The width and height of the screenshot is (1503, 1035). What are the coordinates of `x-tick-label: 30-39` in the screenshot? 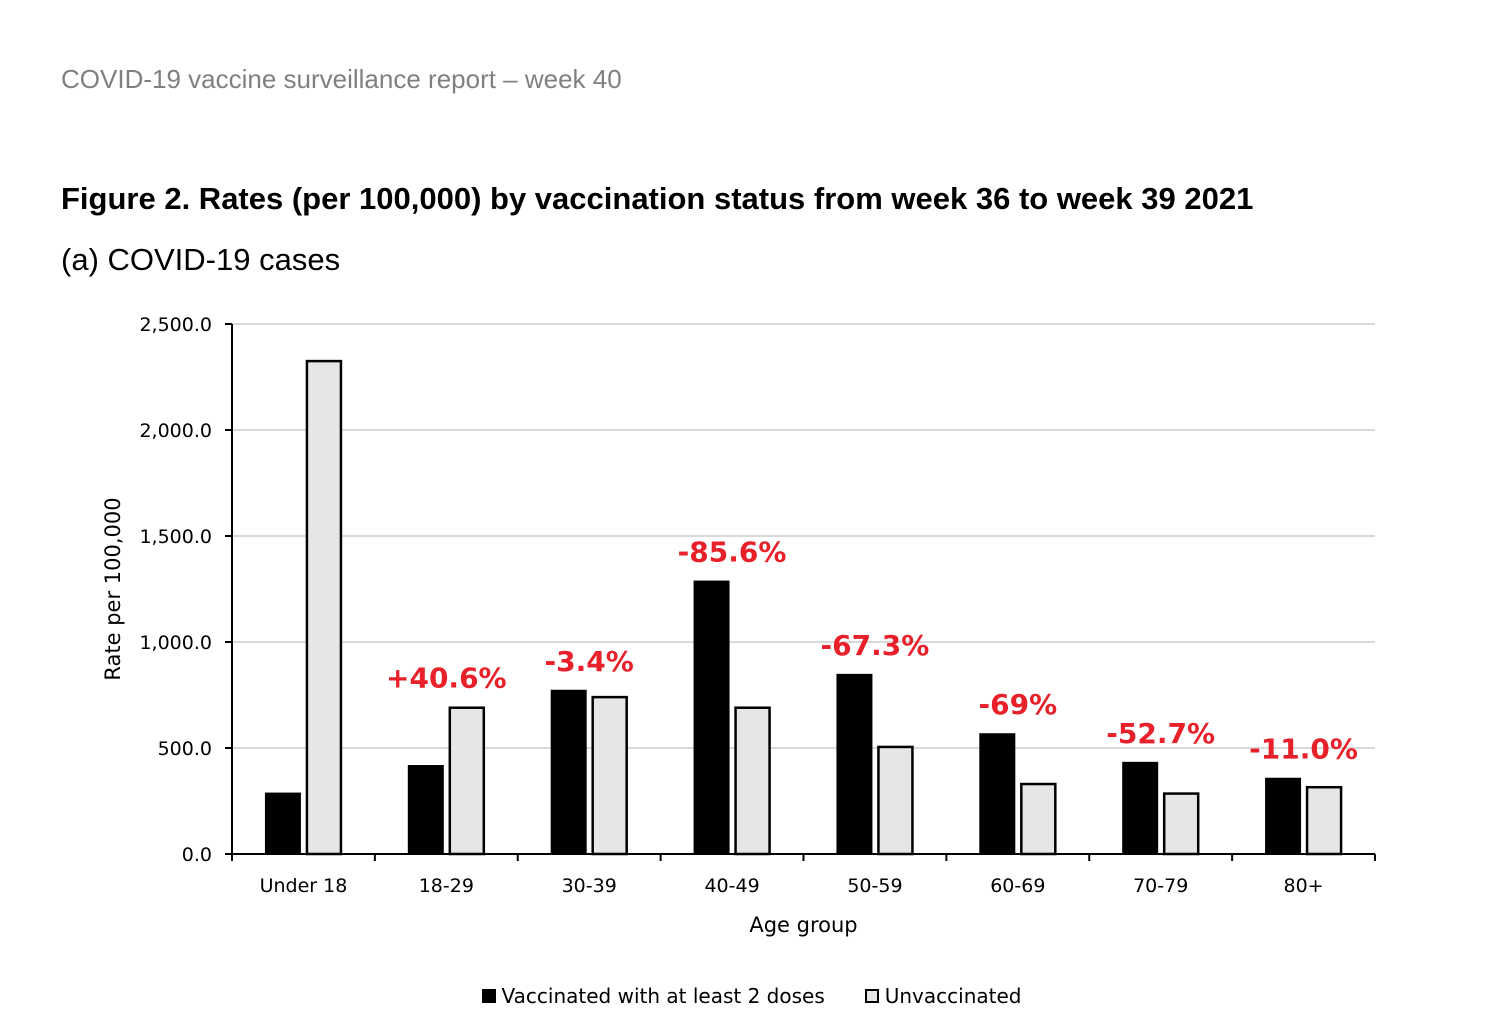 It's located at (589, 886).